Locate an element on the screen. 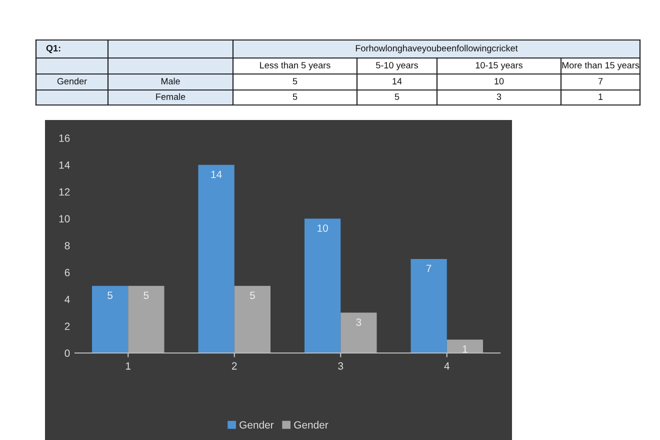 This screenshot has width=660, height=440. text: 5-10 years is located at coordinates (397, 66).